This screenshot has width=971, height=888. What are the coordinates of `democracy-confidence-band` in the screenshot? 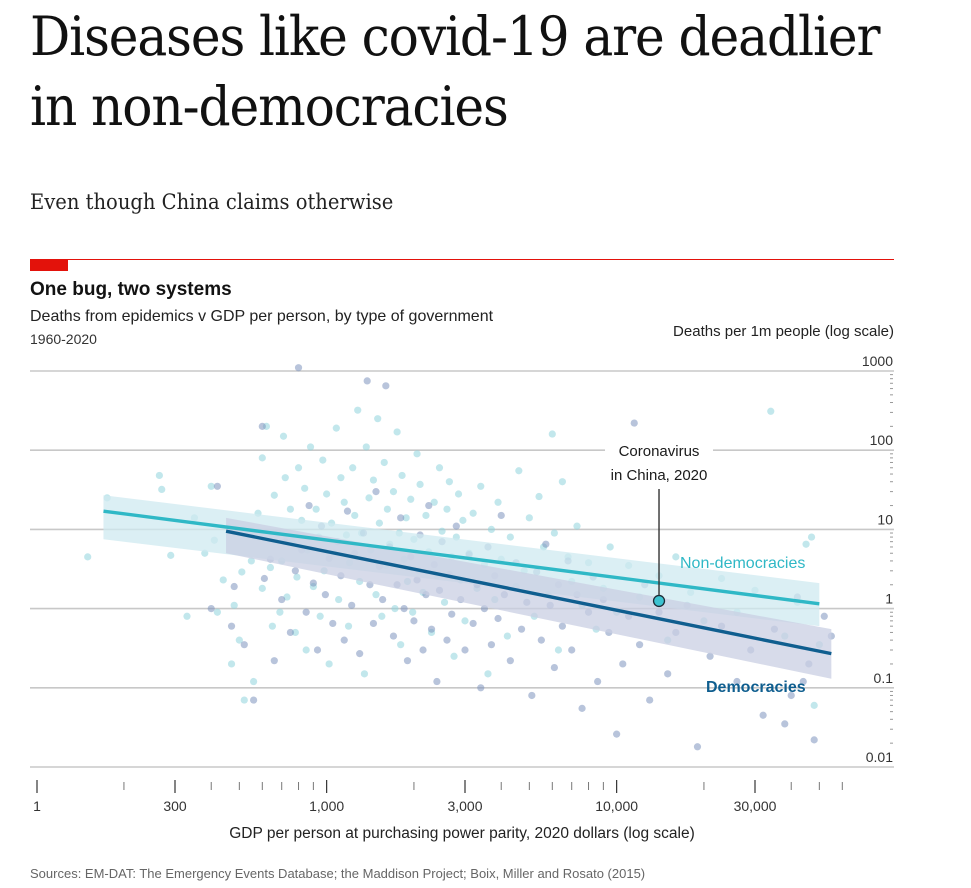 It's located at (529, 598).